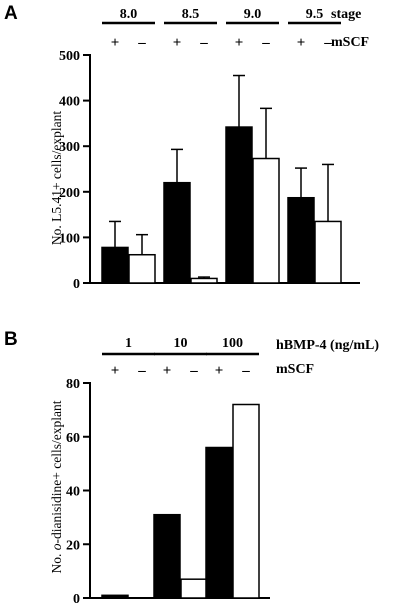 The height and width of the screenshot is (615, 400). Describe the element at coordinates (128, 343) in the screenshot. I see `panel-b-group-label: 1` at that location.